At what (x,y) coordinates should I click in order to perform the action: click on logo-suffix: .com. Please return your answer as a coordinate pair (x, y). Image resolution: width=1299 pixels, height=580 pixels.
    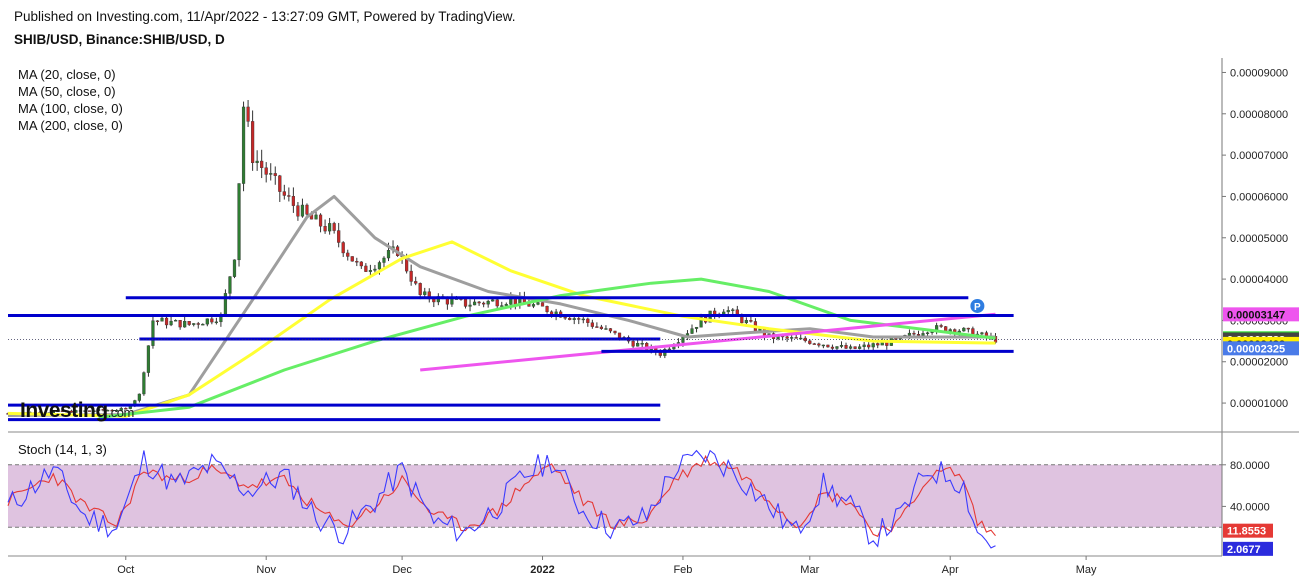
    Looking at the image, I should click on (121, 412).